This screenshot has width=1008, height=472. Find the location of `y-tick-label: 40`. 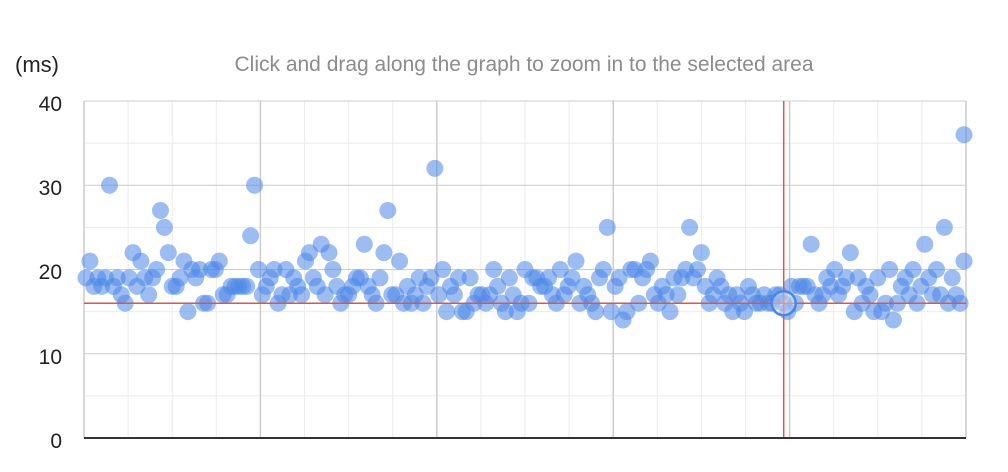

y-tick-label: 40 is located at coordinates (50, 104).